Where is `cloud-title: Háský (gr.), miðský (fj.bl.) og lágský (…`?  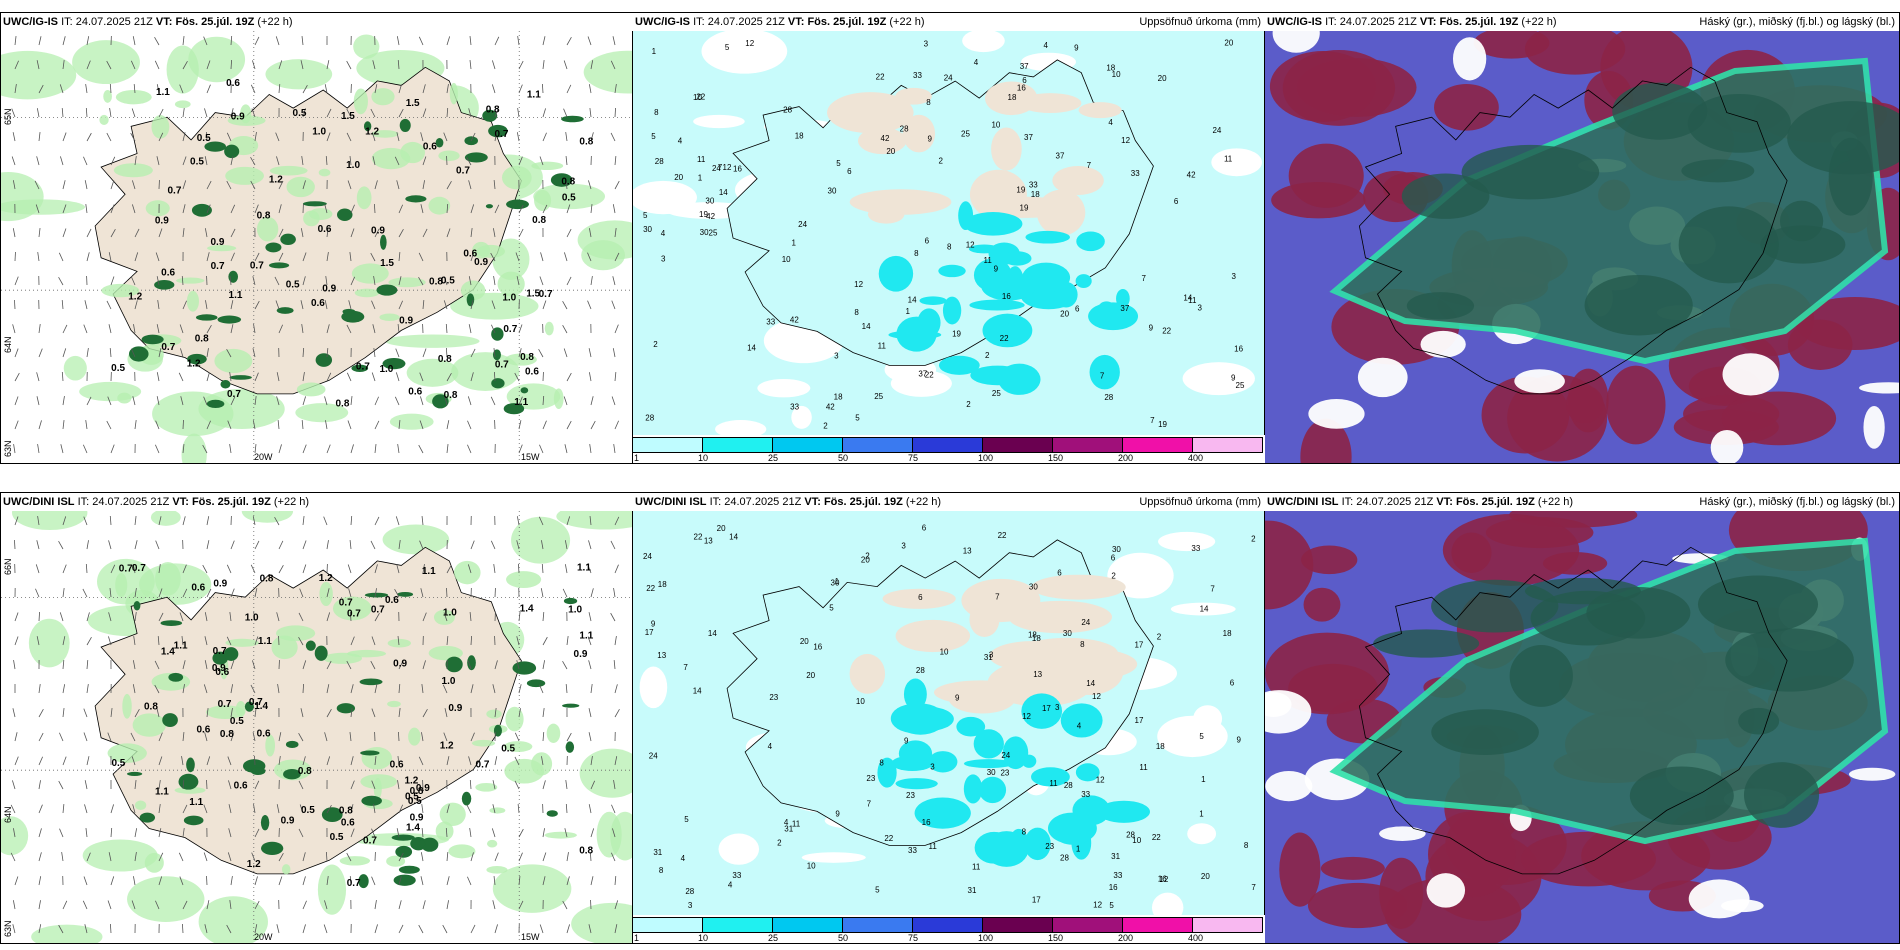
cloud-title: Háský (gr.), miðský (fj.bl.) og lágský (… is located at coordinates (1797, 22).